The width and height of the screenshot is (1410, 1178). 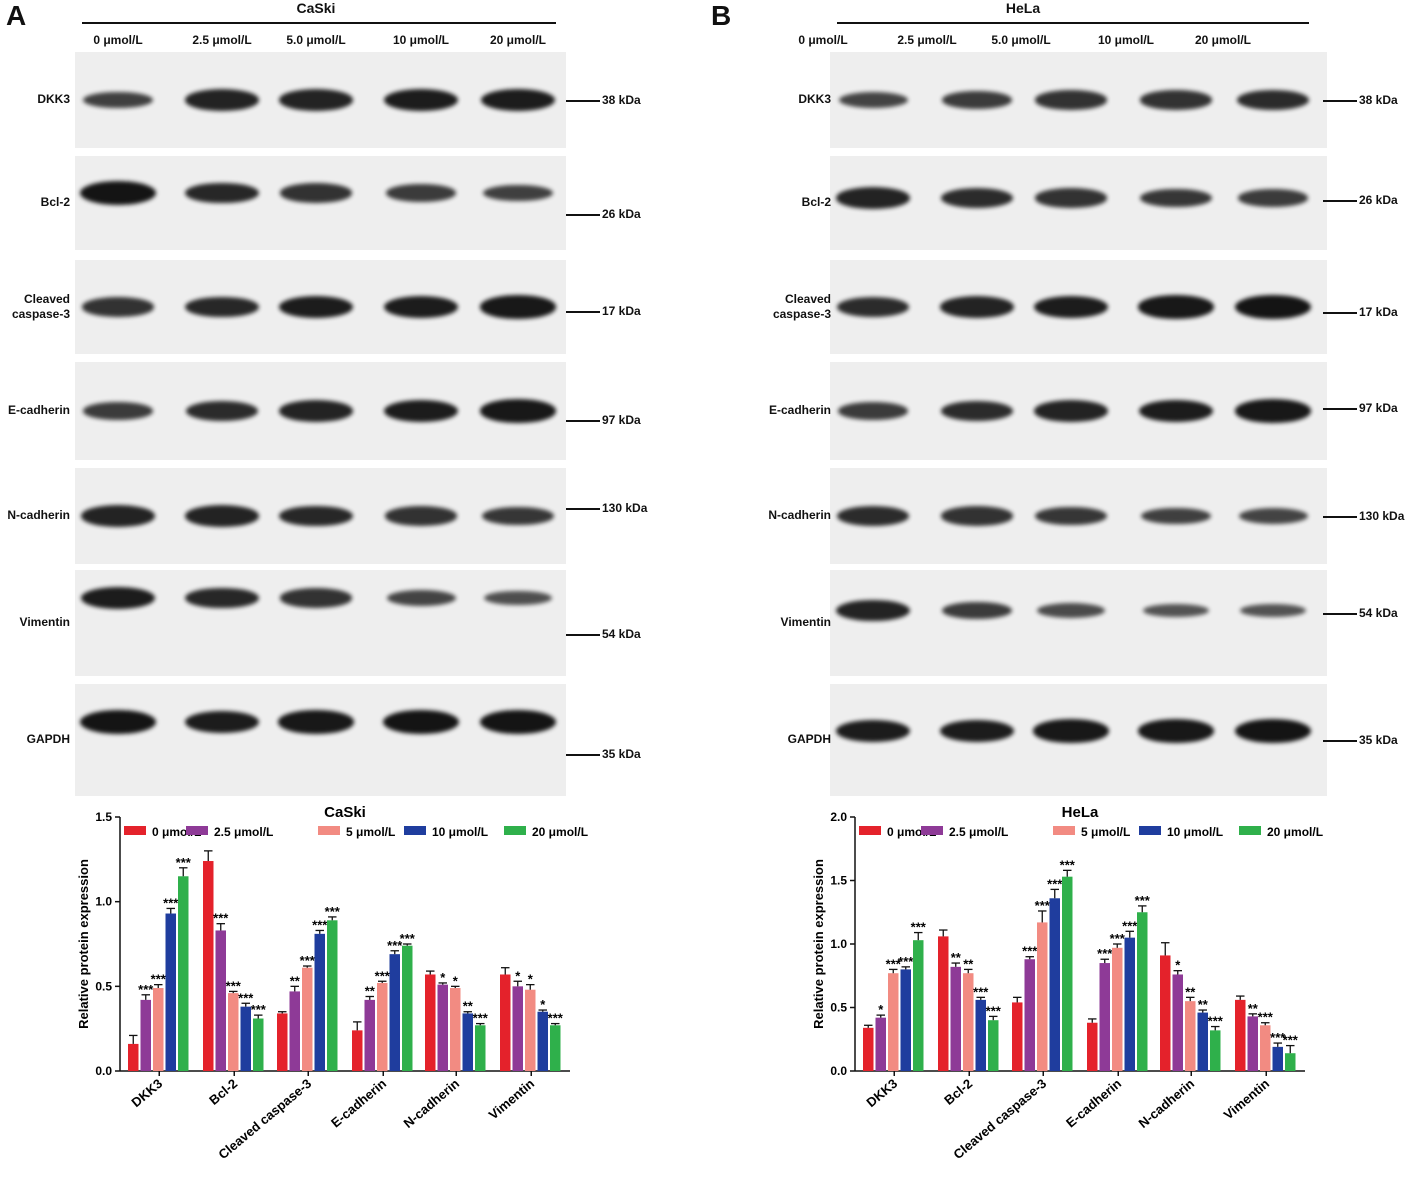 I want to click on legend-label: 2.5 μmol/L, so click(x=243, y=832).